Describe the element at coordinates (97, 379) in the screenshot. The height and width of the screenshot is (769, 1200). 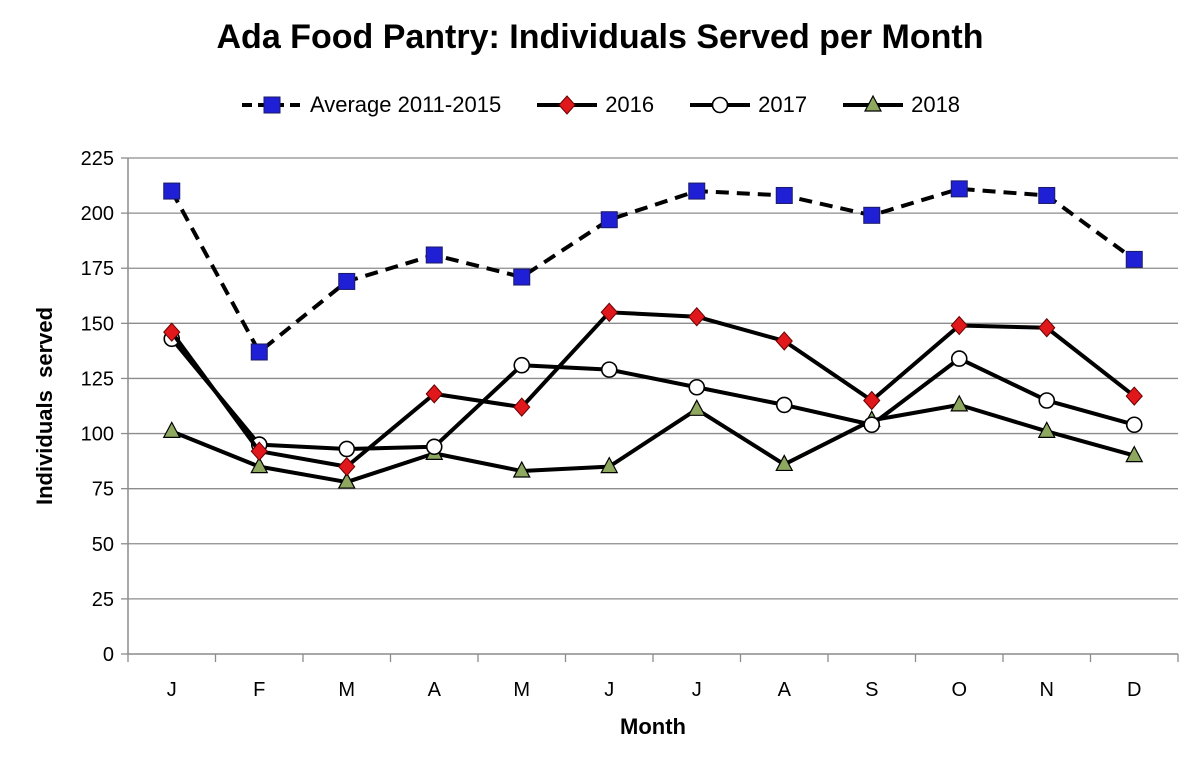
I see `y-tick-label: 125` at that location.